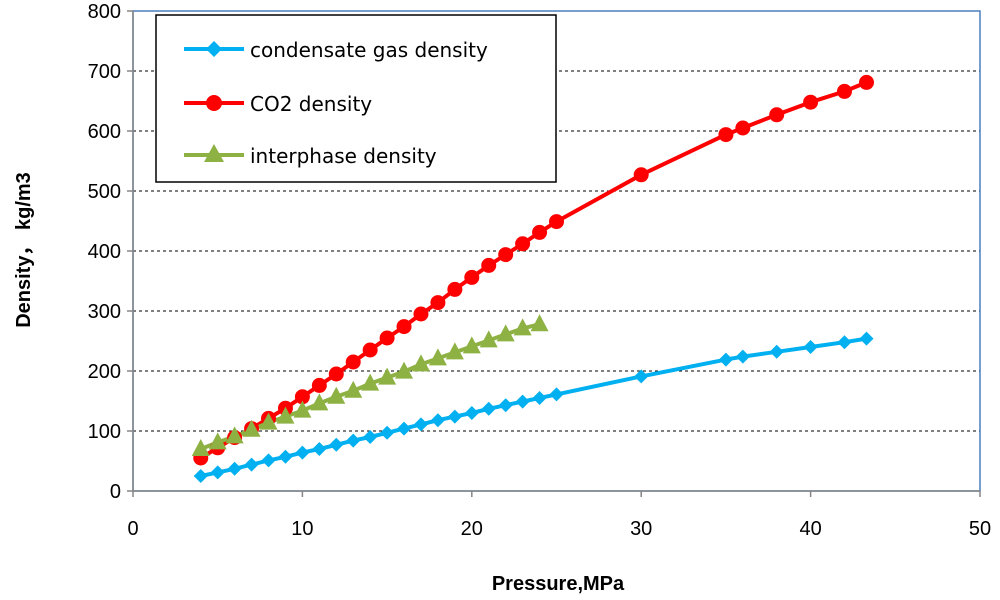  I want to click on x-tick-label: 20, so click(472, 529).